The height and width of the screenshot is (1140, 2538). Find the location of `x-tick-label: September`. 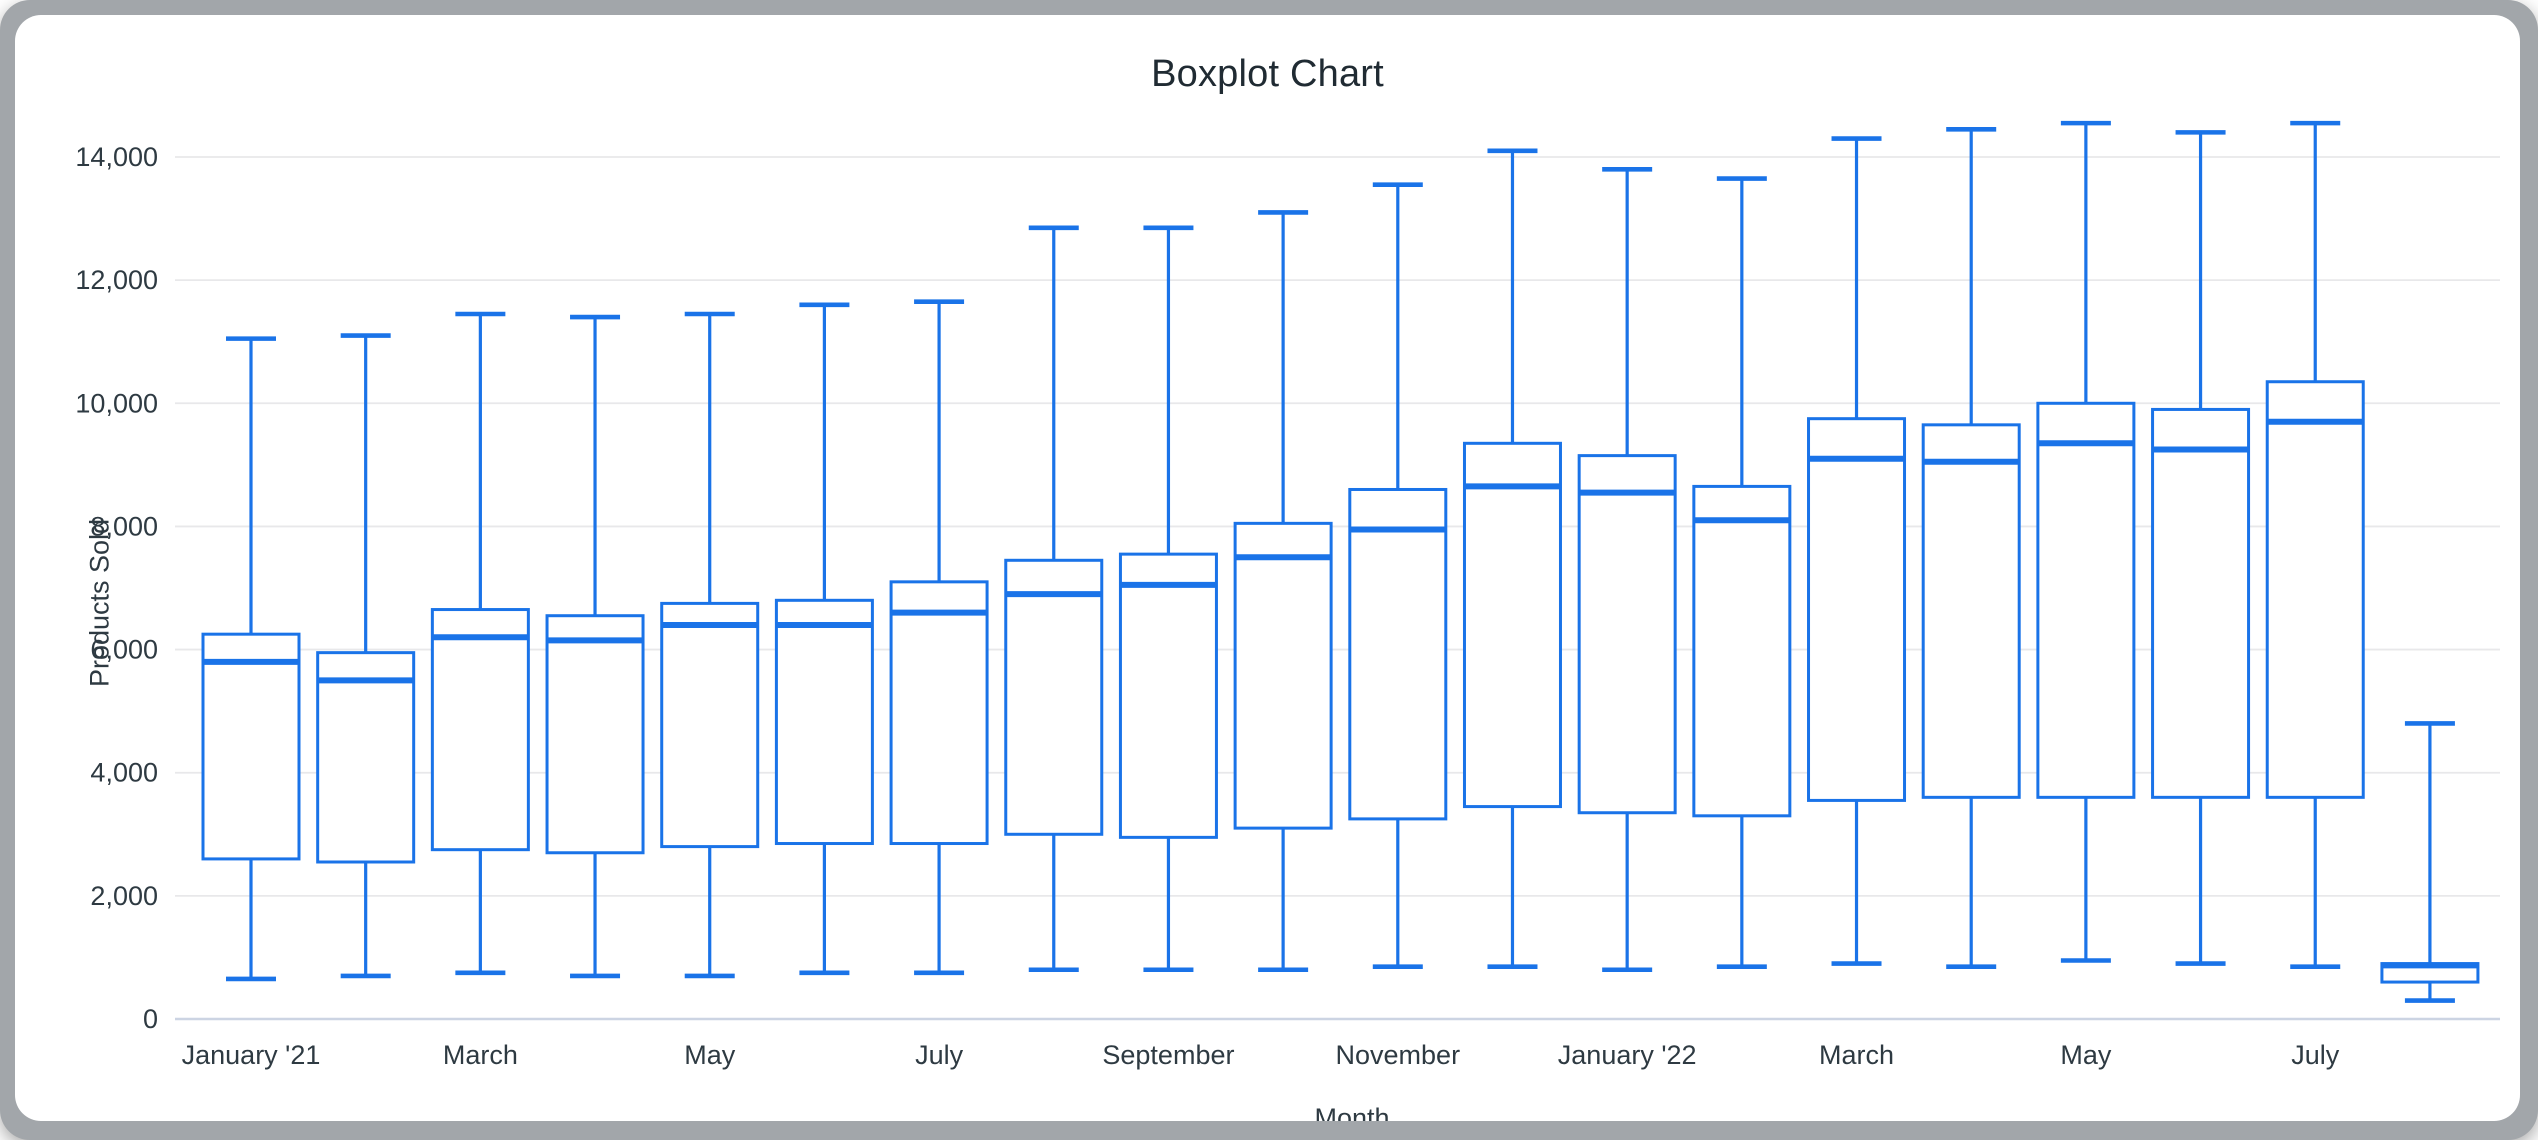

x-tick-label: September is located at coordinates (1168, 1055).